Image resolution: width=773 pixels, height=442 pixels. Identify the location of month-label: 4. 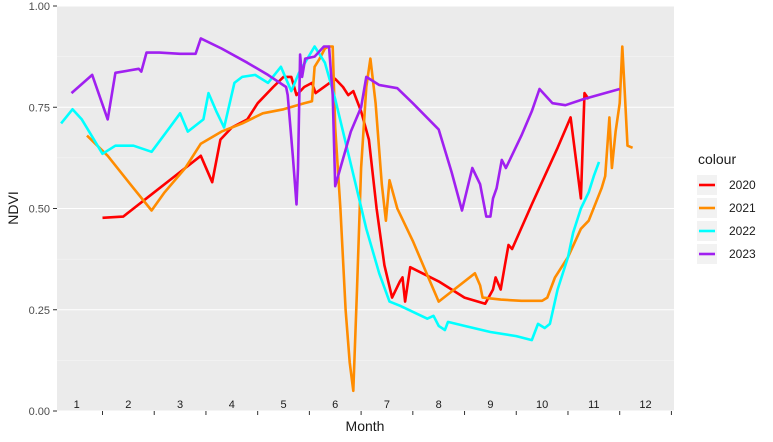
(232, 405).